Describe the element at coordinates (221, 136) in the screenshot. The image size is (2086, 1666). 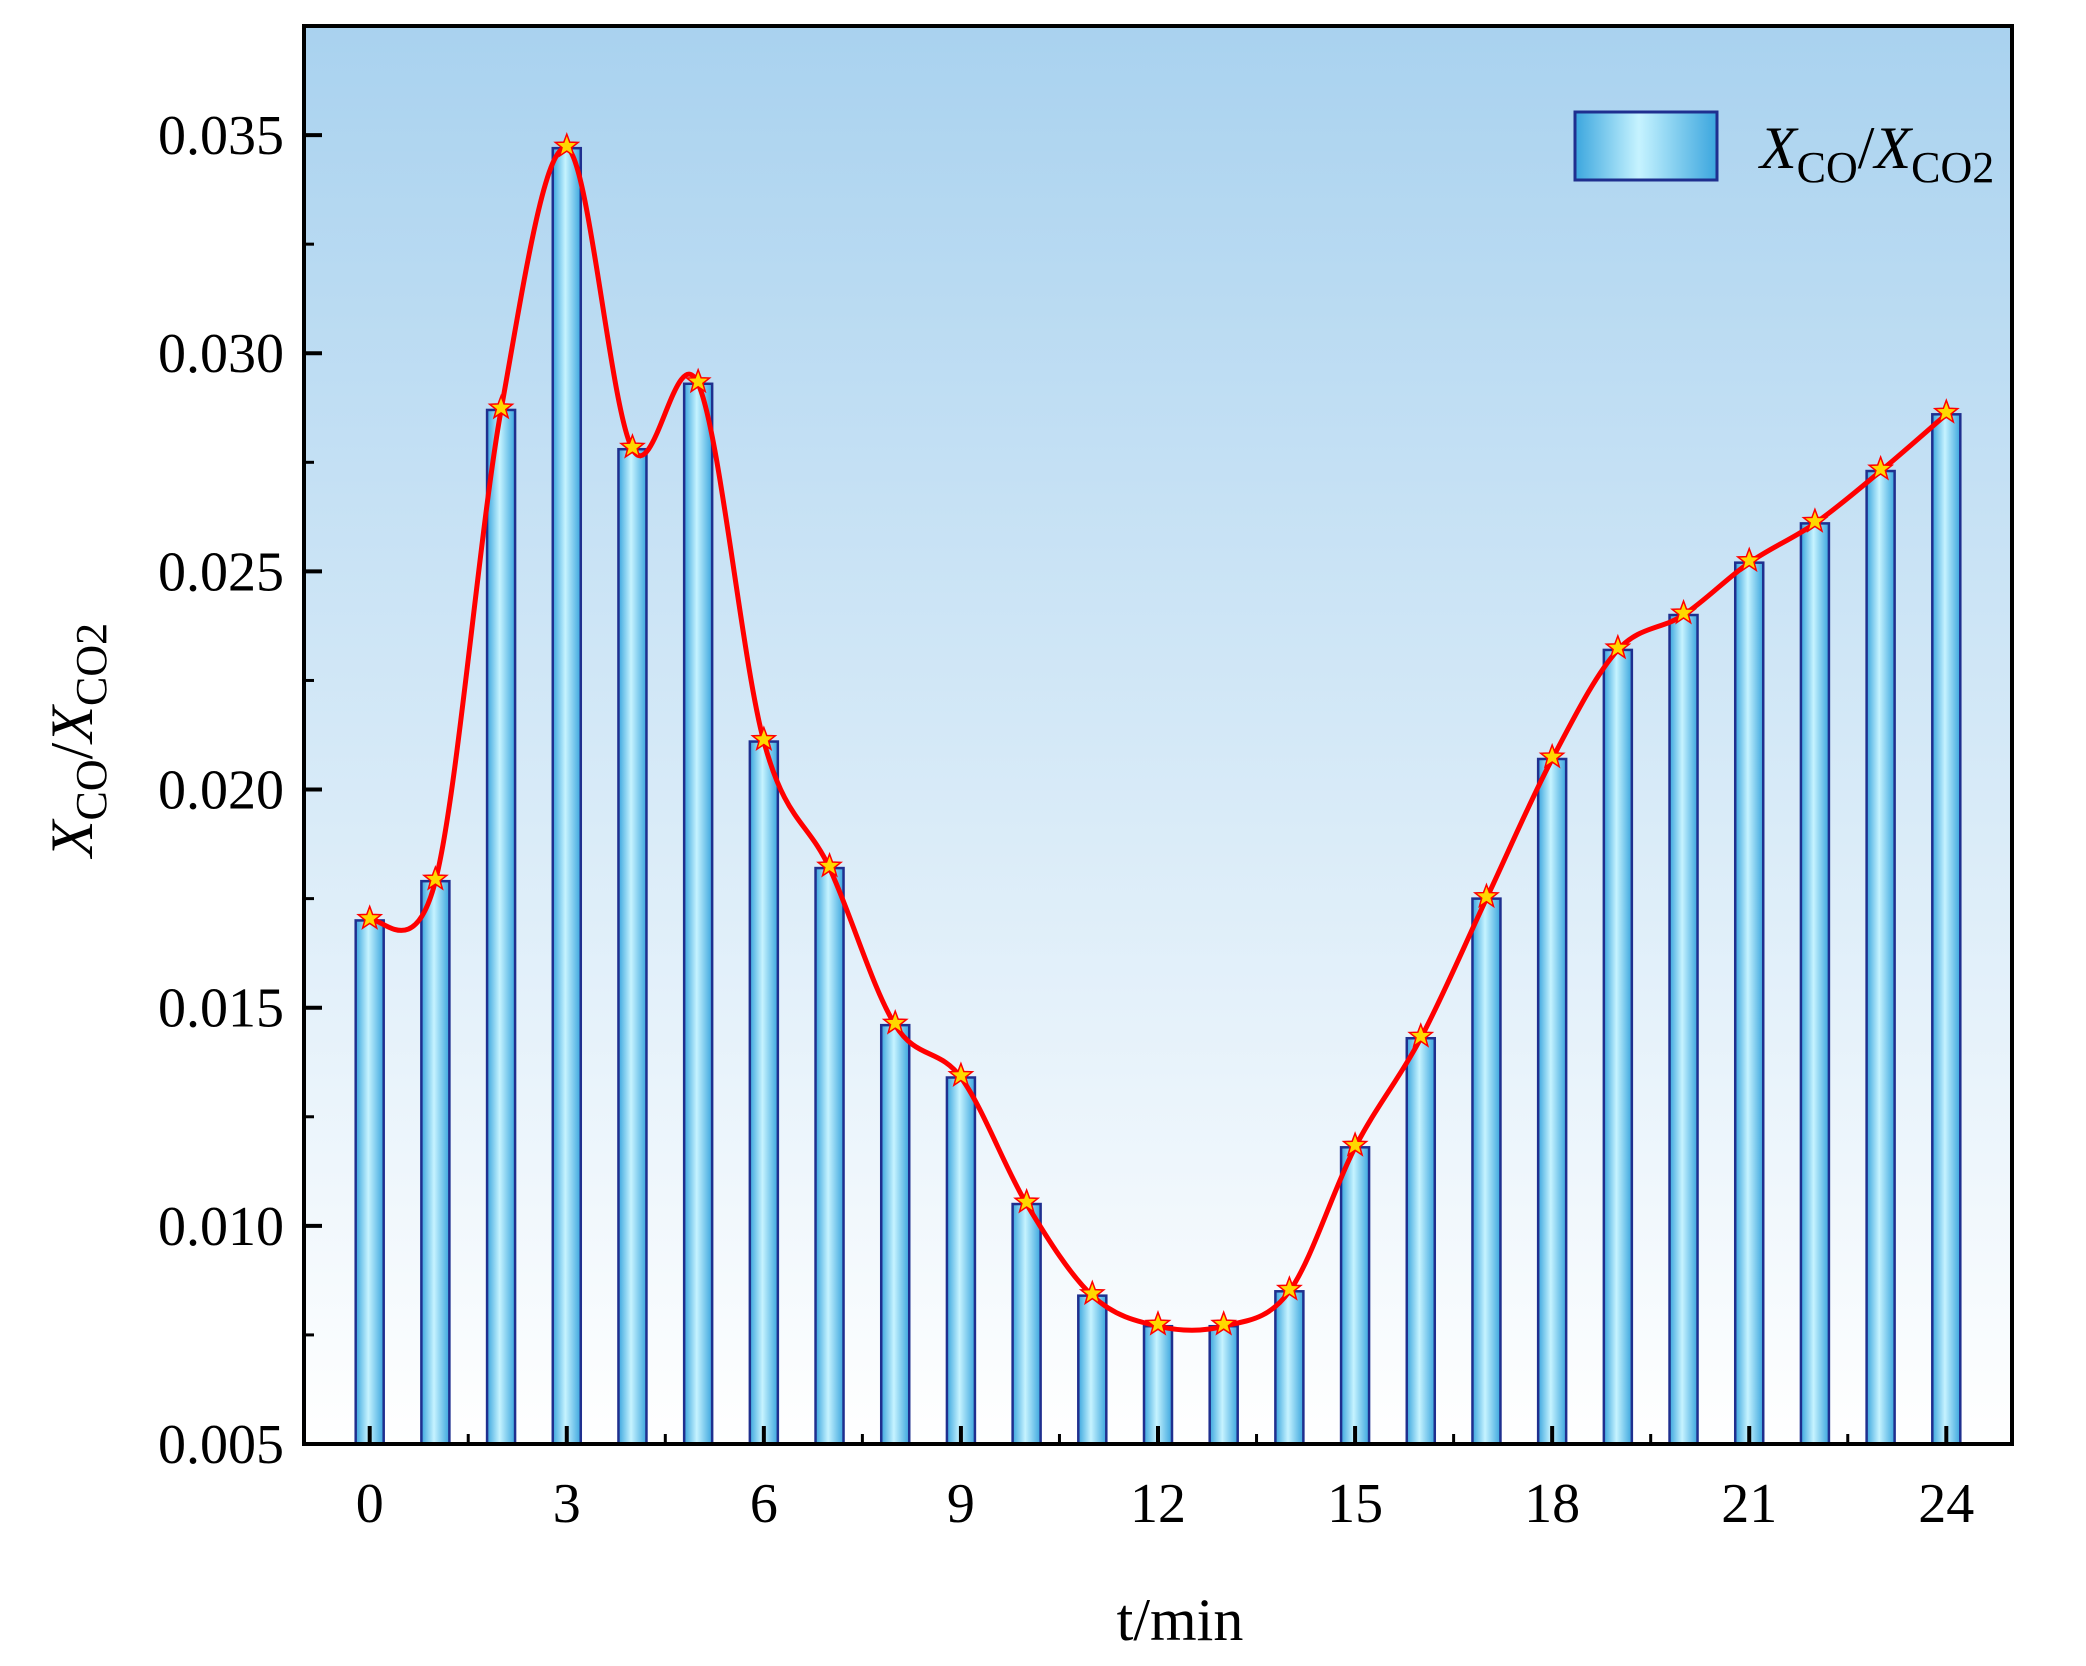
I see `y-tick-label: 0.035` at that location.